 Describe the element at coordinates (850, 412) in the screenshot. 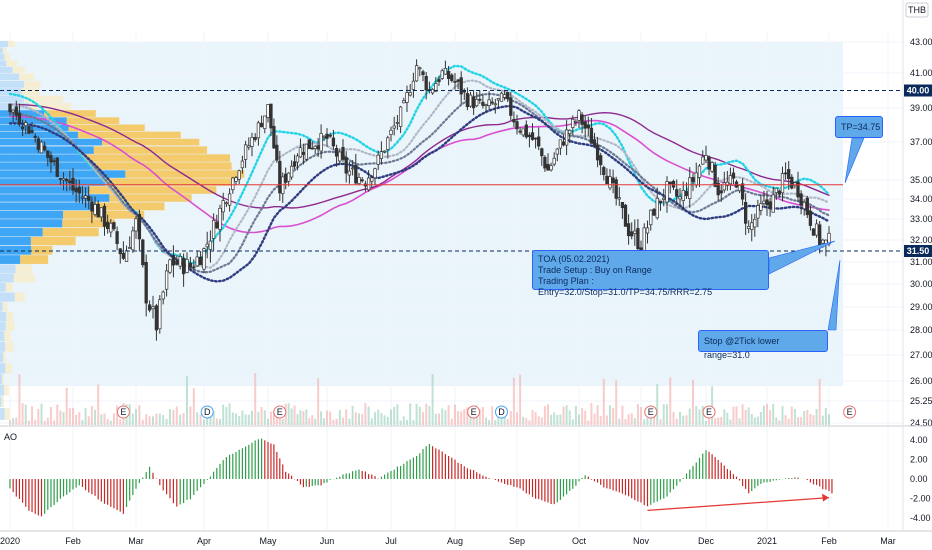

I see `event-marker-label-7: E` at that location.